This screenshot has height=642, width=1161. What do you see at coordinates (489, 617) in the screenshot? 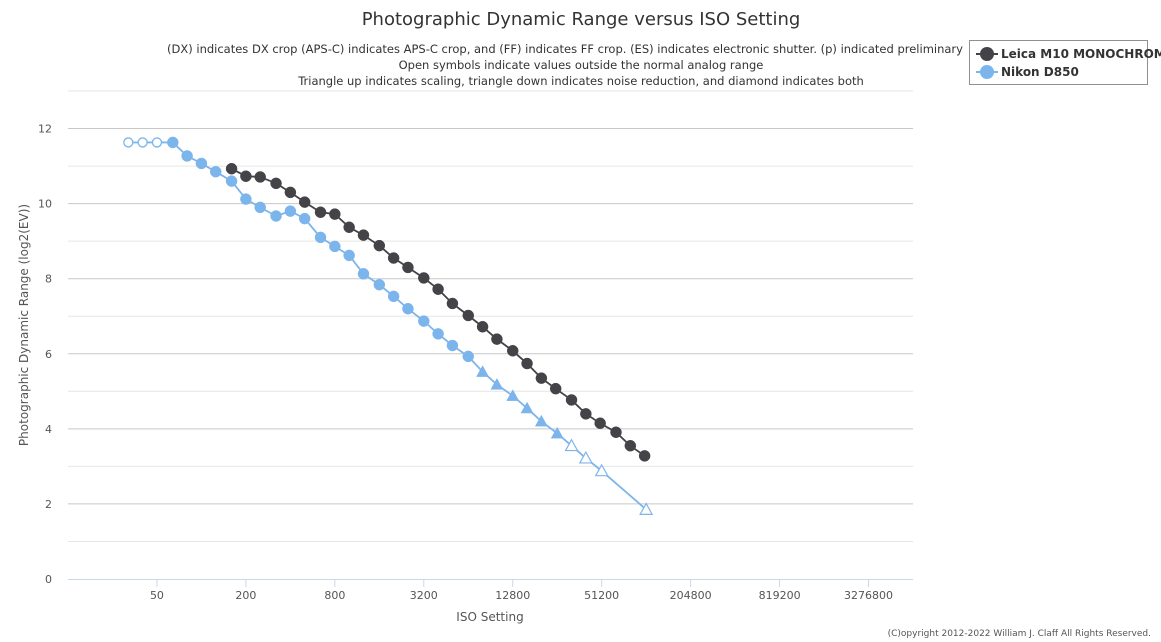
I see `x-axis-title: ISO Setting` at bounding box center [489, 617].